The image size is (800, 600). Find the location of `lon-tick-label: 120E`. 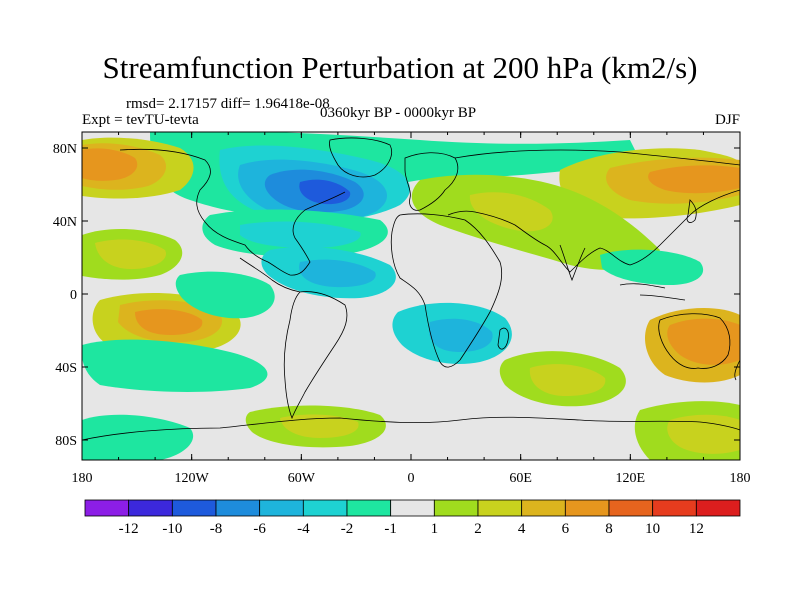

lon-tick-label: 120E is located at coordinates (631, 478).